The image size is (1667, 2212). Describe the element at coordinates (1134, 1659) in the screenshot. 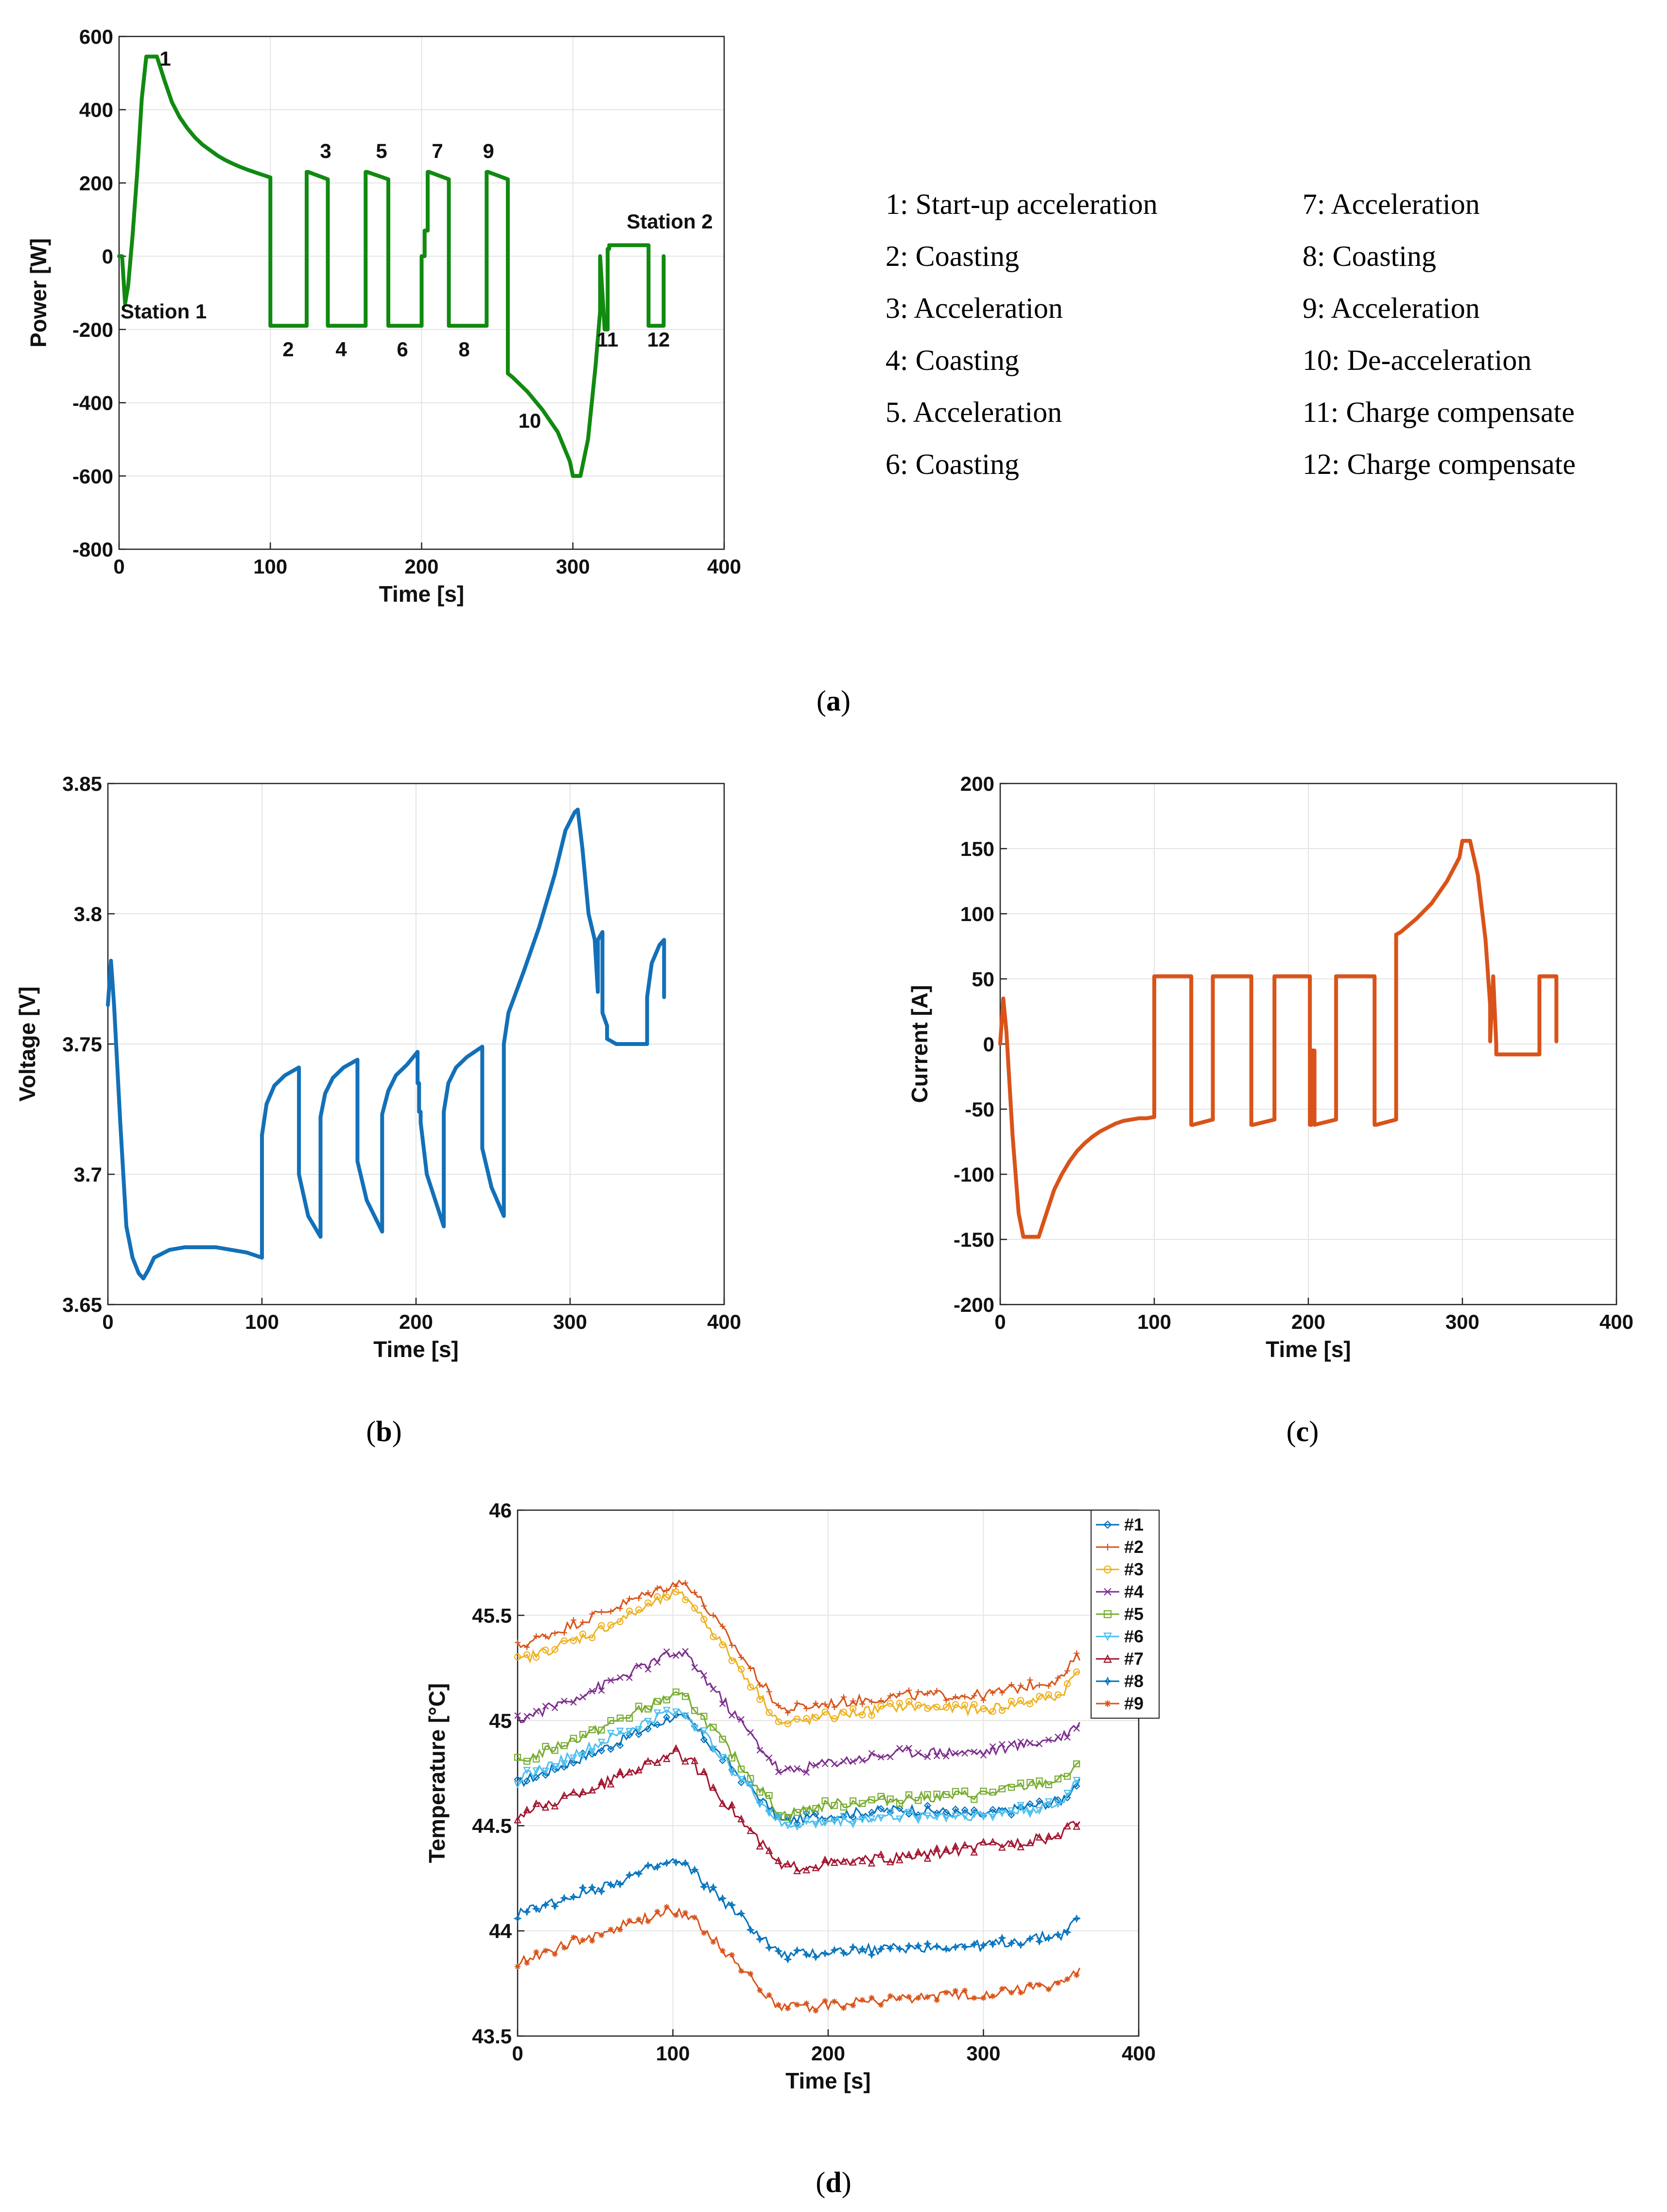

I see `legend-label: #7` at that location.